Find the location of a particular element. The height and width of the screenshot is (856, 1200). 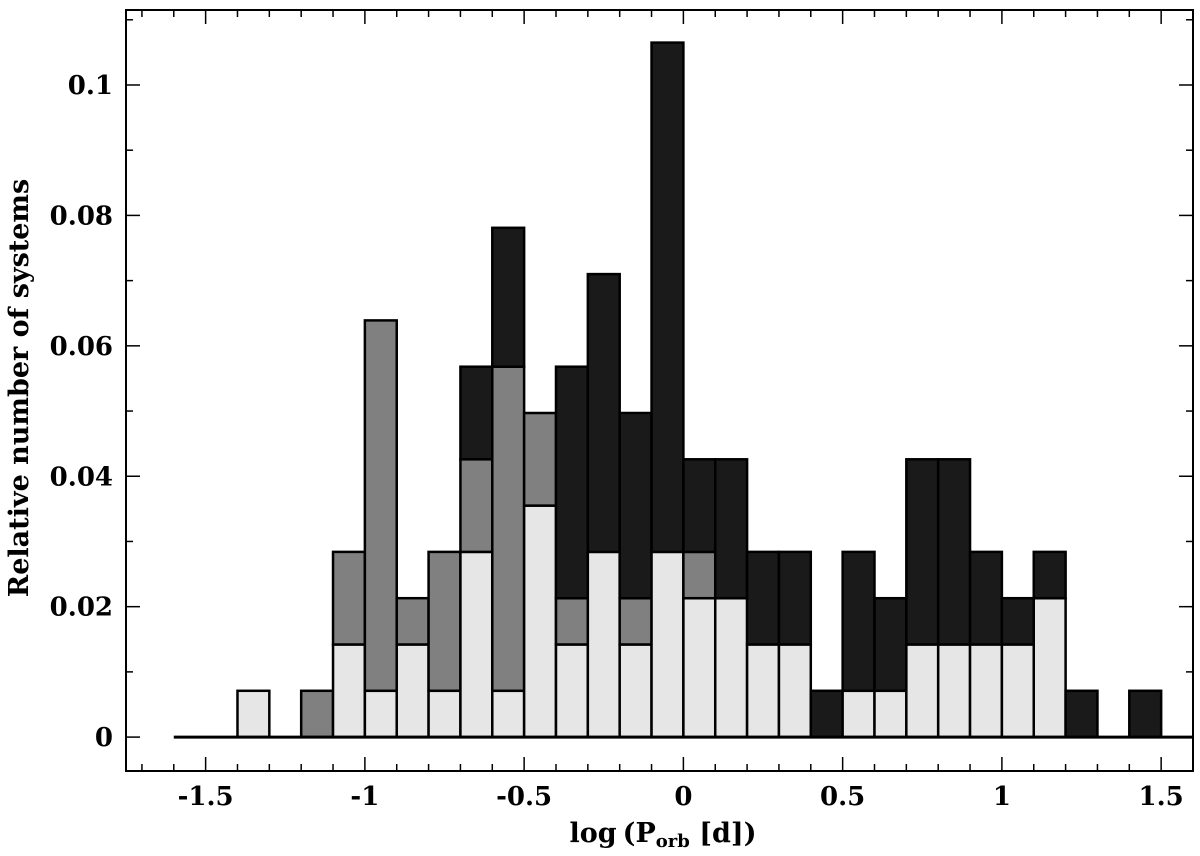

x-tick-label: -0.5 is located at coordinates (524, 797).